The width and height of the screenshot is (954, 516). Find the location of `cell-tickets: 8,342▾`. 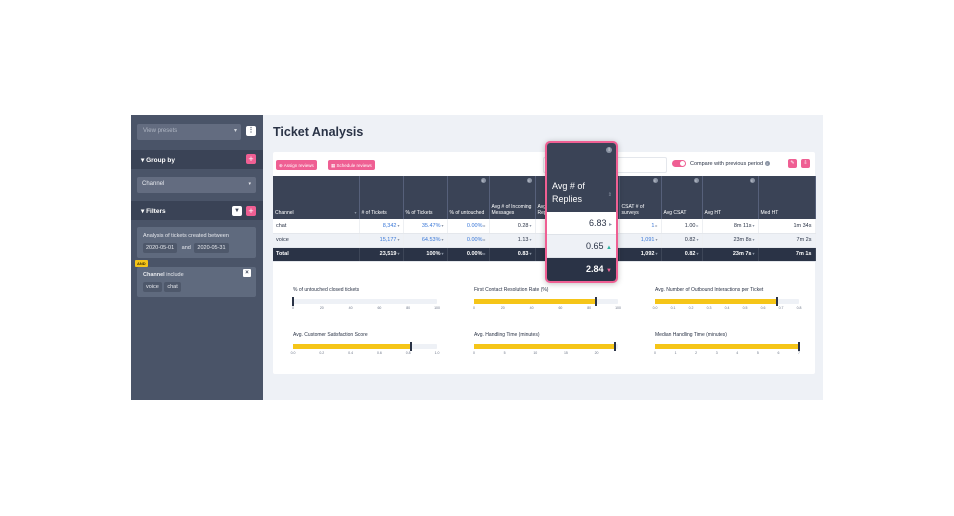

cell-tickets: 8,342▾ is located at coordinates (381, 226).